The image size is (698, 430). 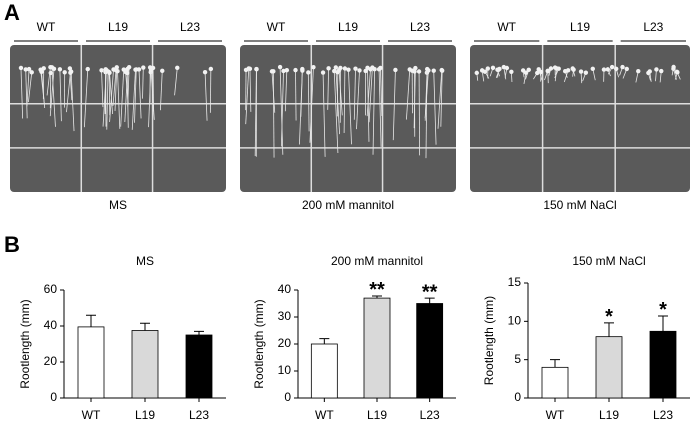 I want to click on y-tick-label: 40, so click(x=285, y=289).